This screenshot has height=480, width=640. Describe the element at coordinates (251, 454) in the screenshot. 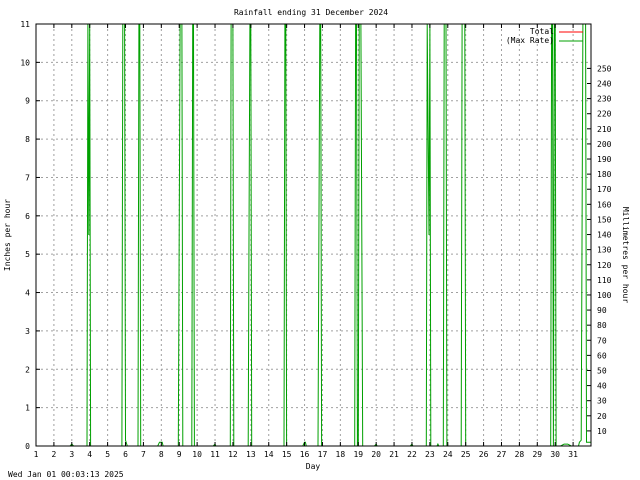

I see `x-tick-label: 13` at that location.